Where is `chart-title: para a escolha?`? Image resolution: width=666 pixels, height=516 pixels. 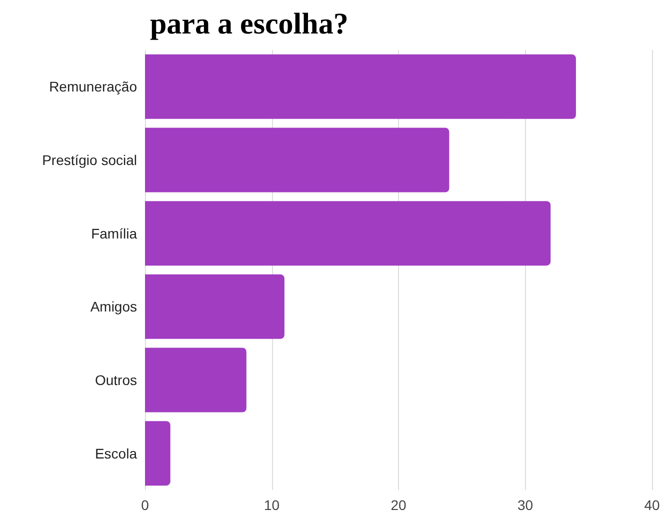
chart-title: para a escolha? is located at coordinates (249, 24).